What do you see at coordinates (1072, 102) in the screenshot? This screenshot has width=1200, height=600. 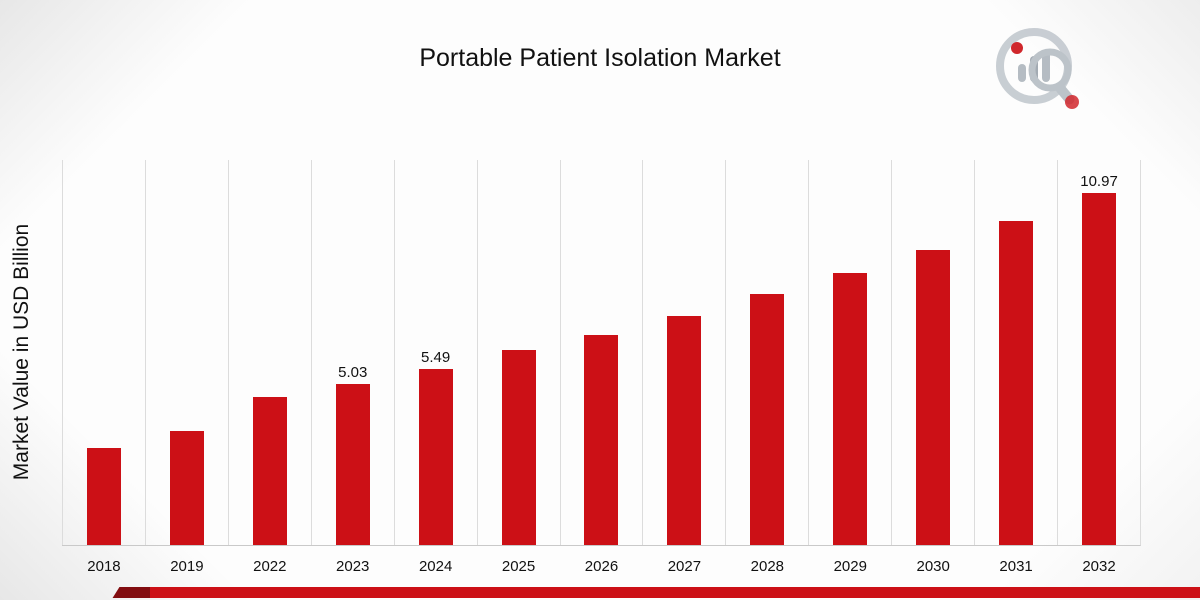 I see `logo-handle-dot` at bounding box center [1072, 102].